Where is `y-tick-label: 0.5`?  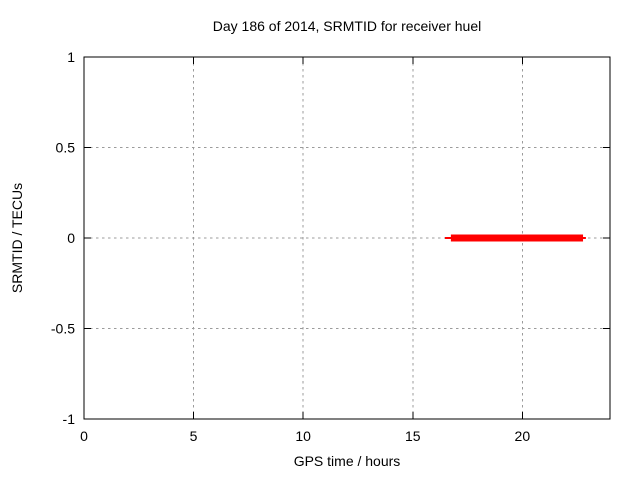 y-tick-label: 0.5 is located at coordinates (66, 148).